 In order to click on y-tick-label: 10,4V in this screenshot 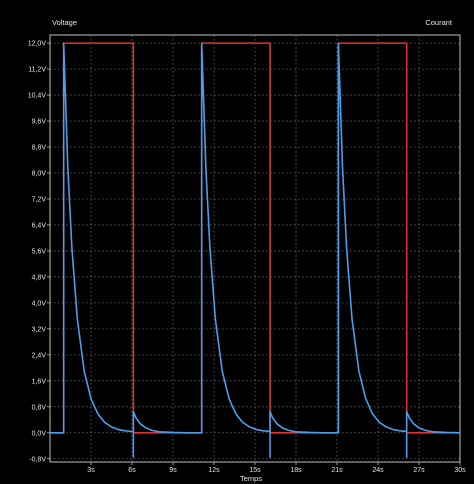, I will do `click(37, 96)`.